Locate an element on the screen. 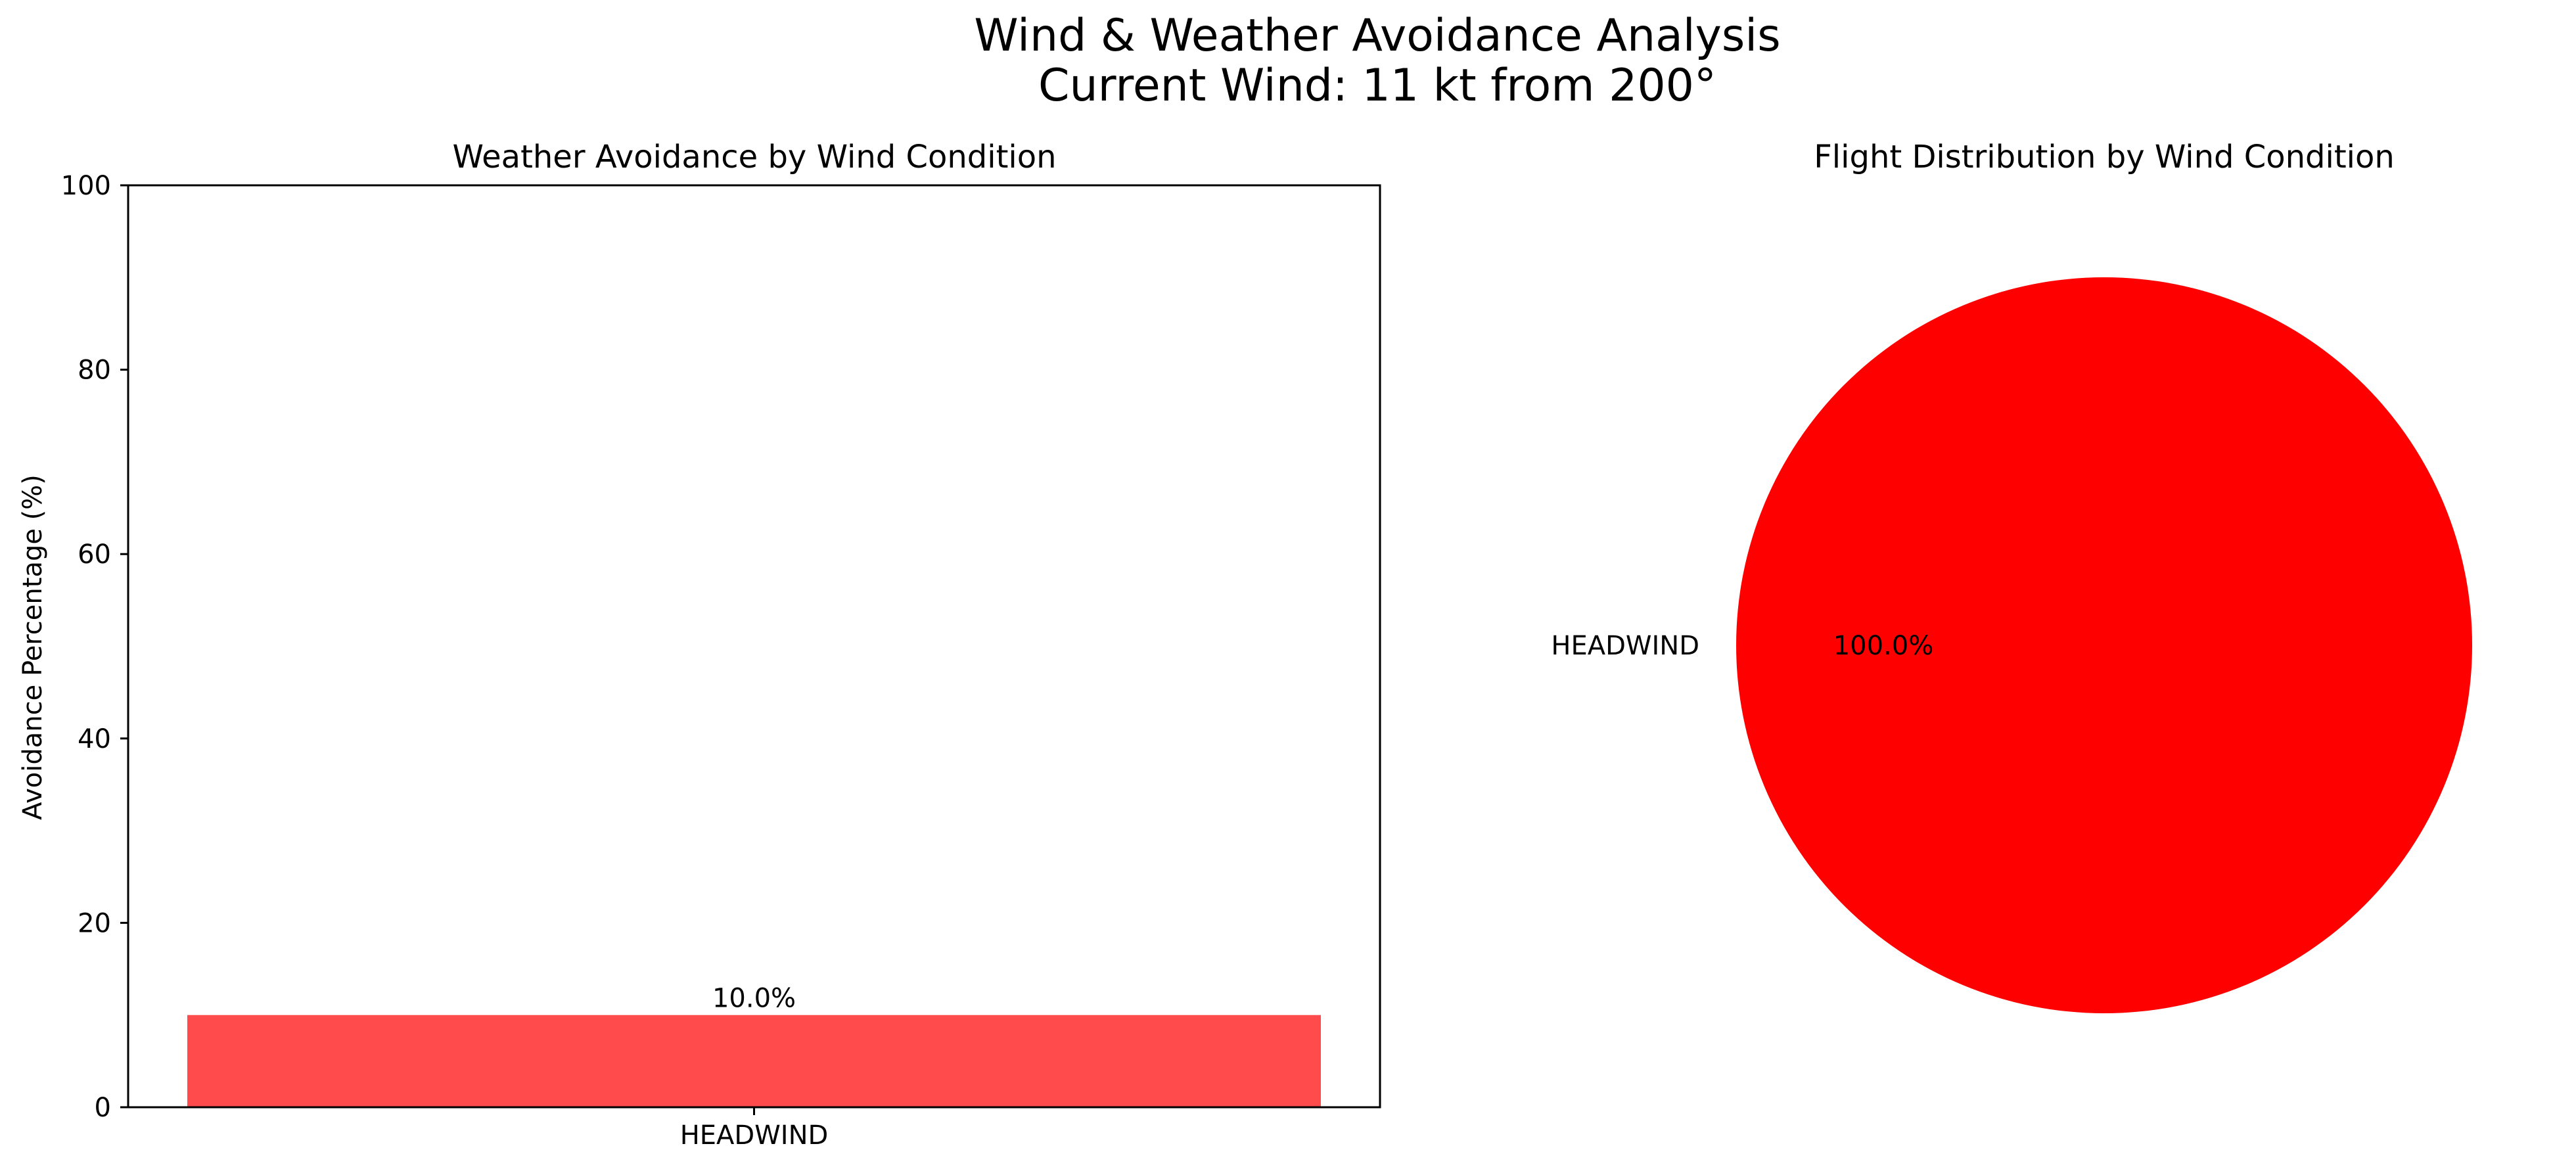  figure-title-line1: Wind & Weather Avoidance Analysis is located at coordinates (1377, 36).